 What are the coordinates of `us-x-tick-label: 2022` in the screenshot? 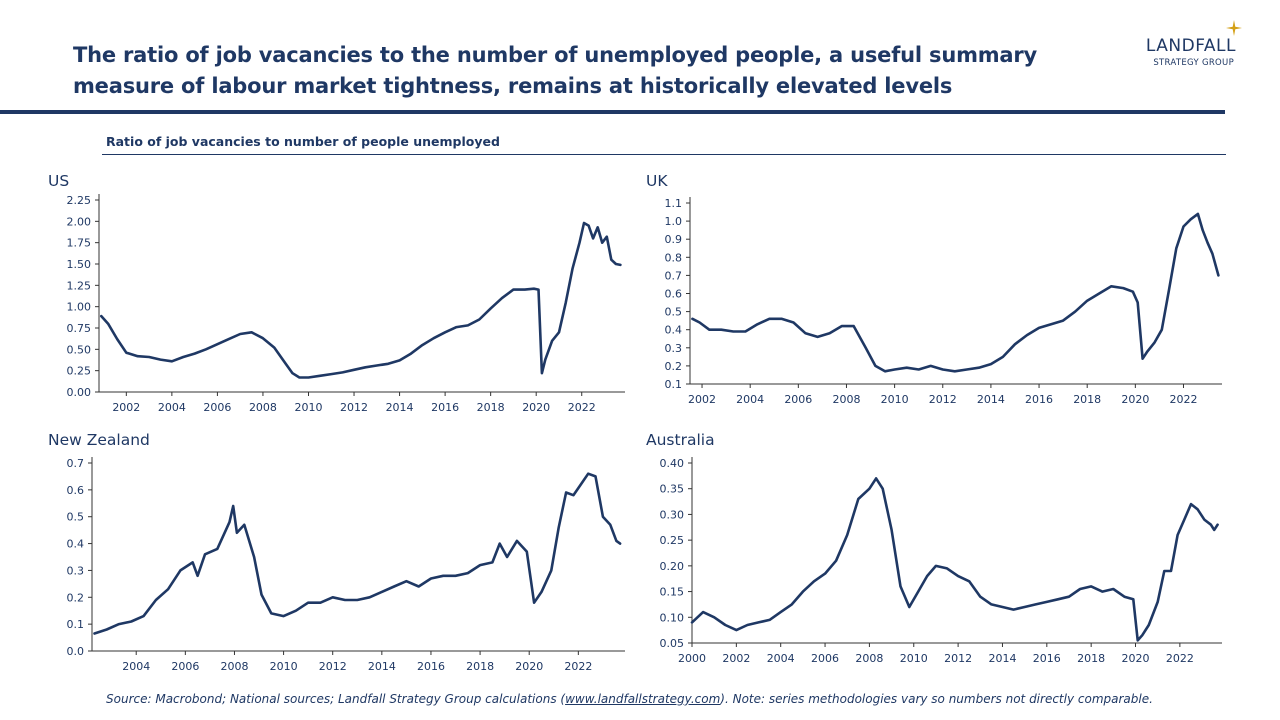 It's located at (582, 407).